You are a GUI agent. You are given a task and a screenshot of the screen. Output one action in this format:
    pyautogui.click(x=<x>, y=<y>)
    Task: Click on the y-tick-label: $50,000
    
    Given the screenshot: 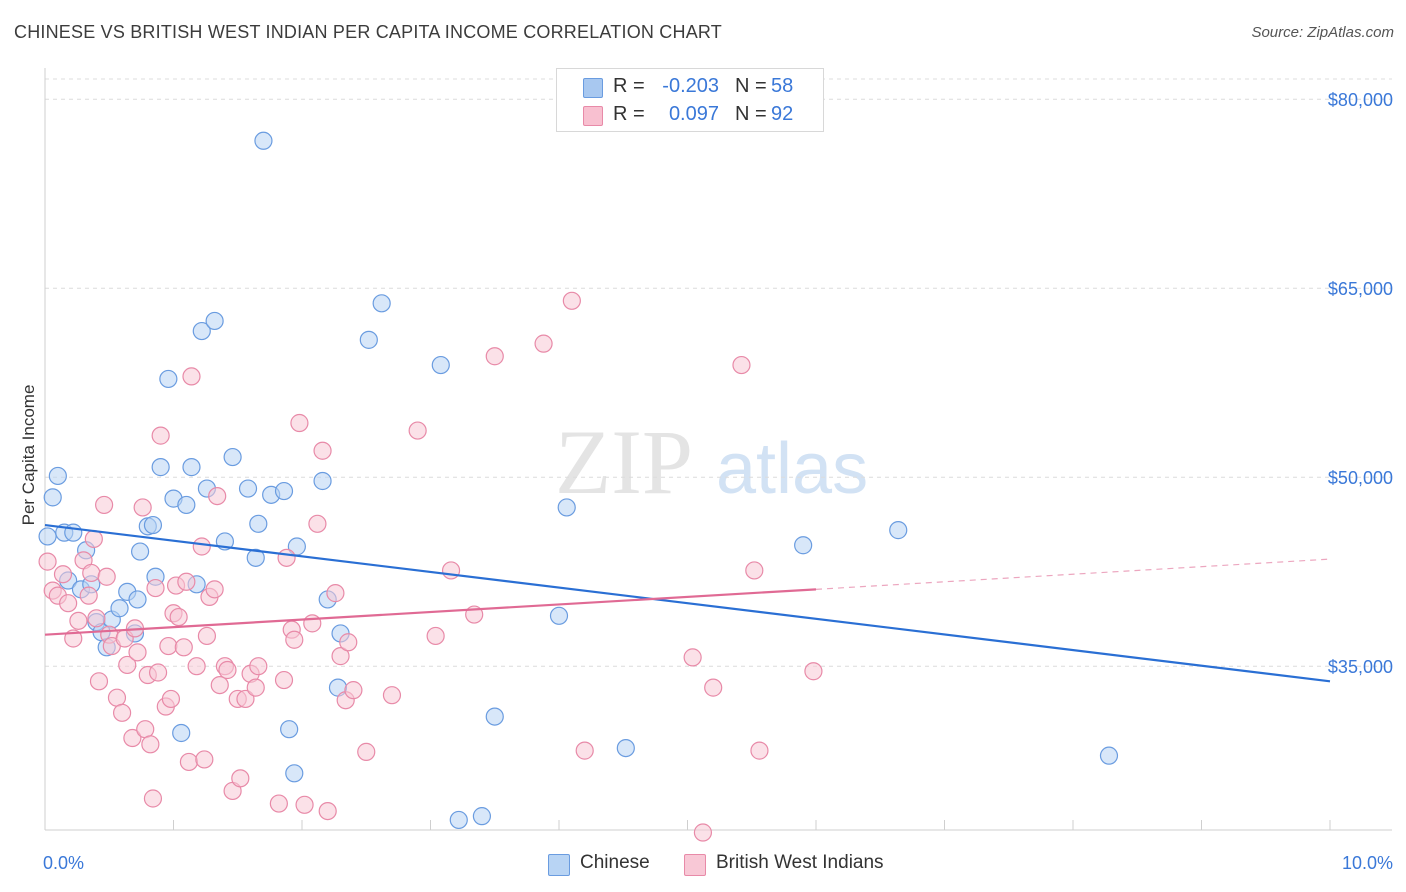 What is the action you would take?
    pyautogui.click(x=1360, y=478)
    